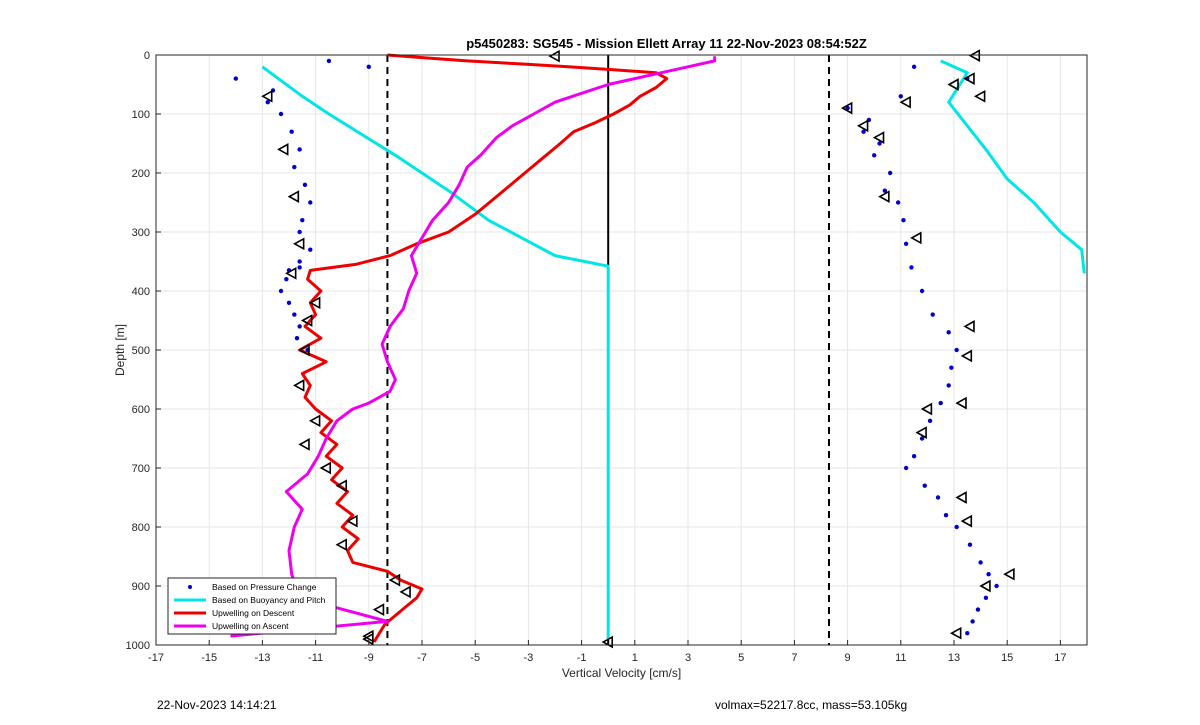  What do you see at coordinates (141, 233) in the screenshot?
I see `y-tick-label: 300` at bounding box center [141, 233].